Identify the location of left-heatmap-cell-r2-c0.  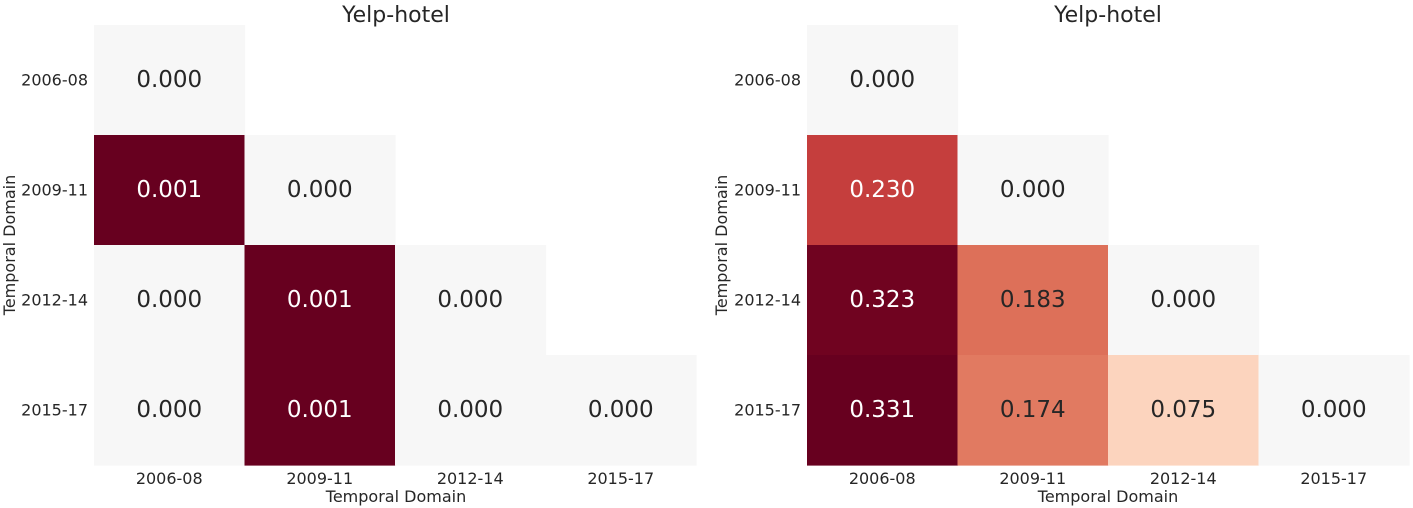
(170, 300).